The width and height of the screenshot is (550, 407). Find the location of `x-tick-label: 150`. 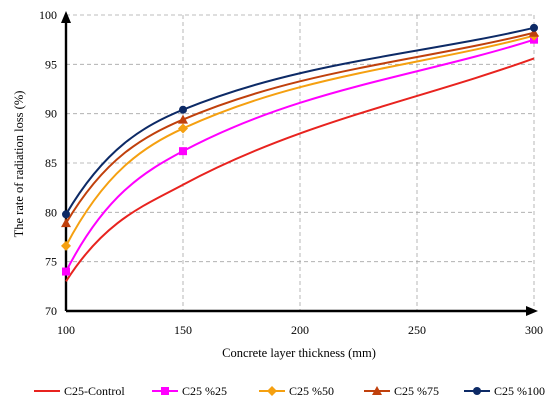

x-tick-label: 150 is located at coordinates (183, 330).